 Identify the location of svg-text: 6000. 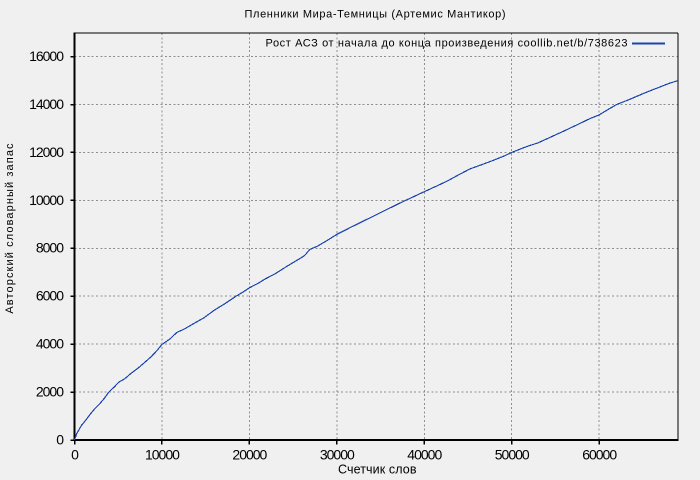
(50, 296).